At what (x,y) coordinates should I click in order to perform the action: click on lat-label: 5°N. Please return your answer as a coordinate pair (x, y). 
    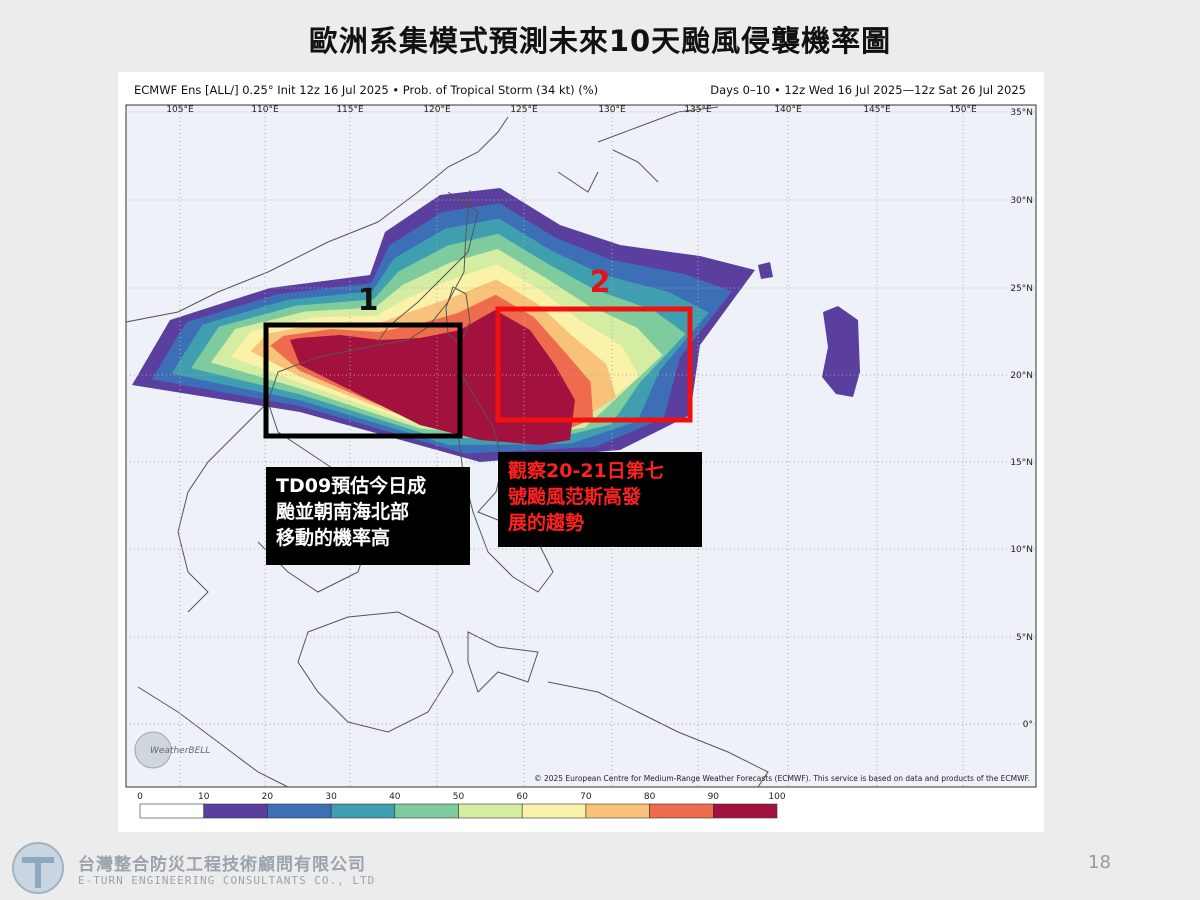
    Looking at the image, I should click on (1024, 638).